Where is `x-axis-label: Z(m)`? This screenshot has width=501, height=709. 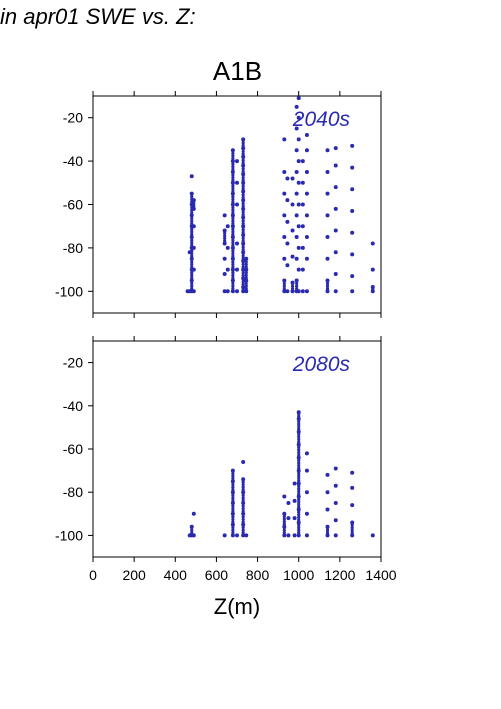
x-axis-label: Z(m) is located at coordinates (237, 606).